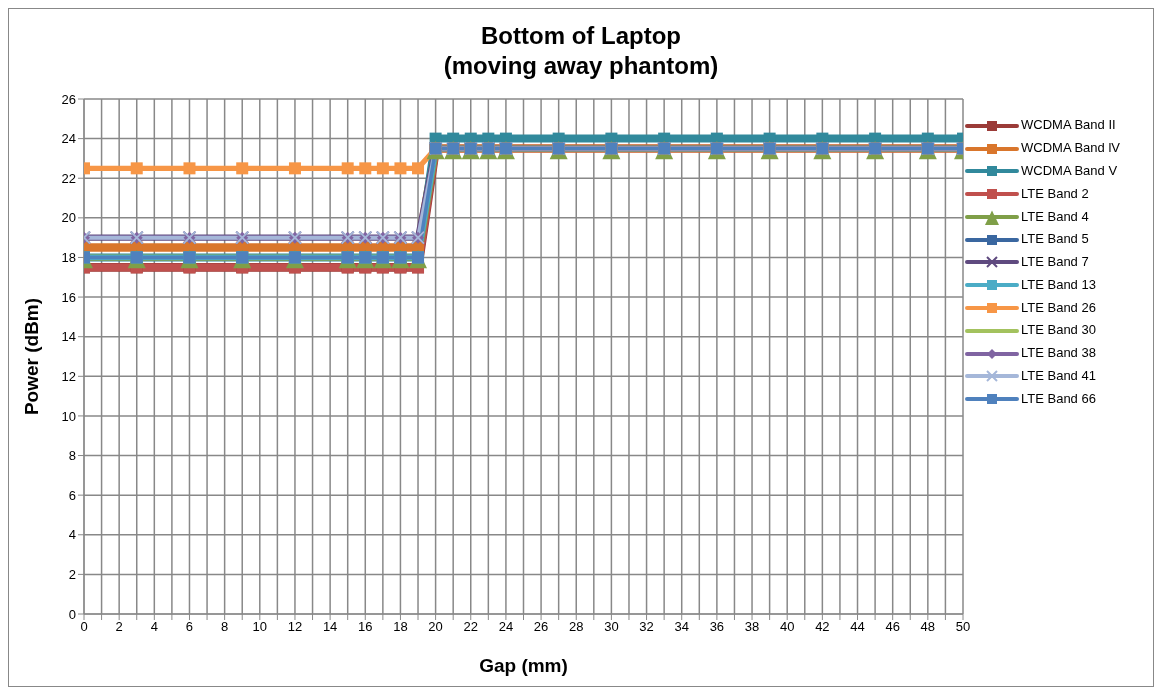 The image size is (1160, 693). Describe the element at coordinates (295, 627) in the screenshot. I see `x-tick-label: 12` at that location.